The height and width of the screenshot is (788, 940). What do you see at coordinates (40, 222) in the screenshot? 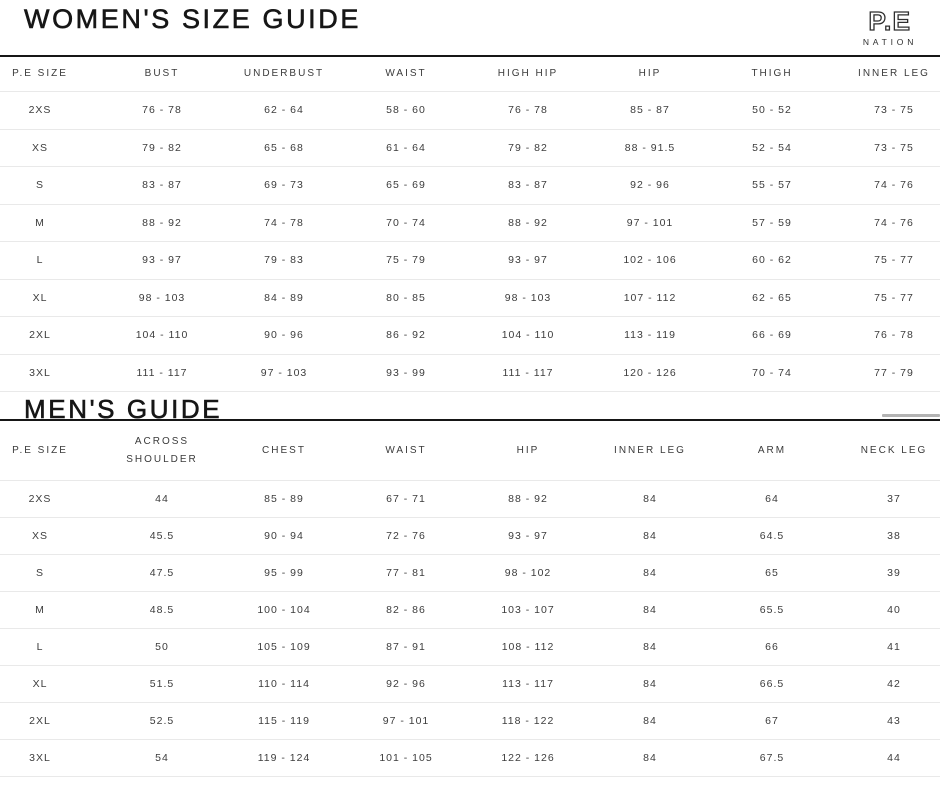
I see `size-label-cell: M` at bounding box center [40, 222].